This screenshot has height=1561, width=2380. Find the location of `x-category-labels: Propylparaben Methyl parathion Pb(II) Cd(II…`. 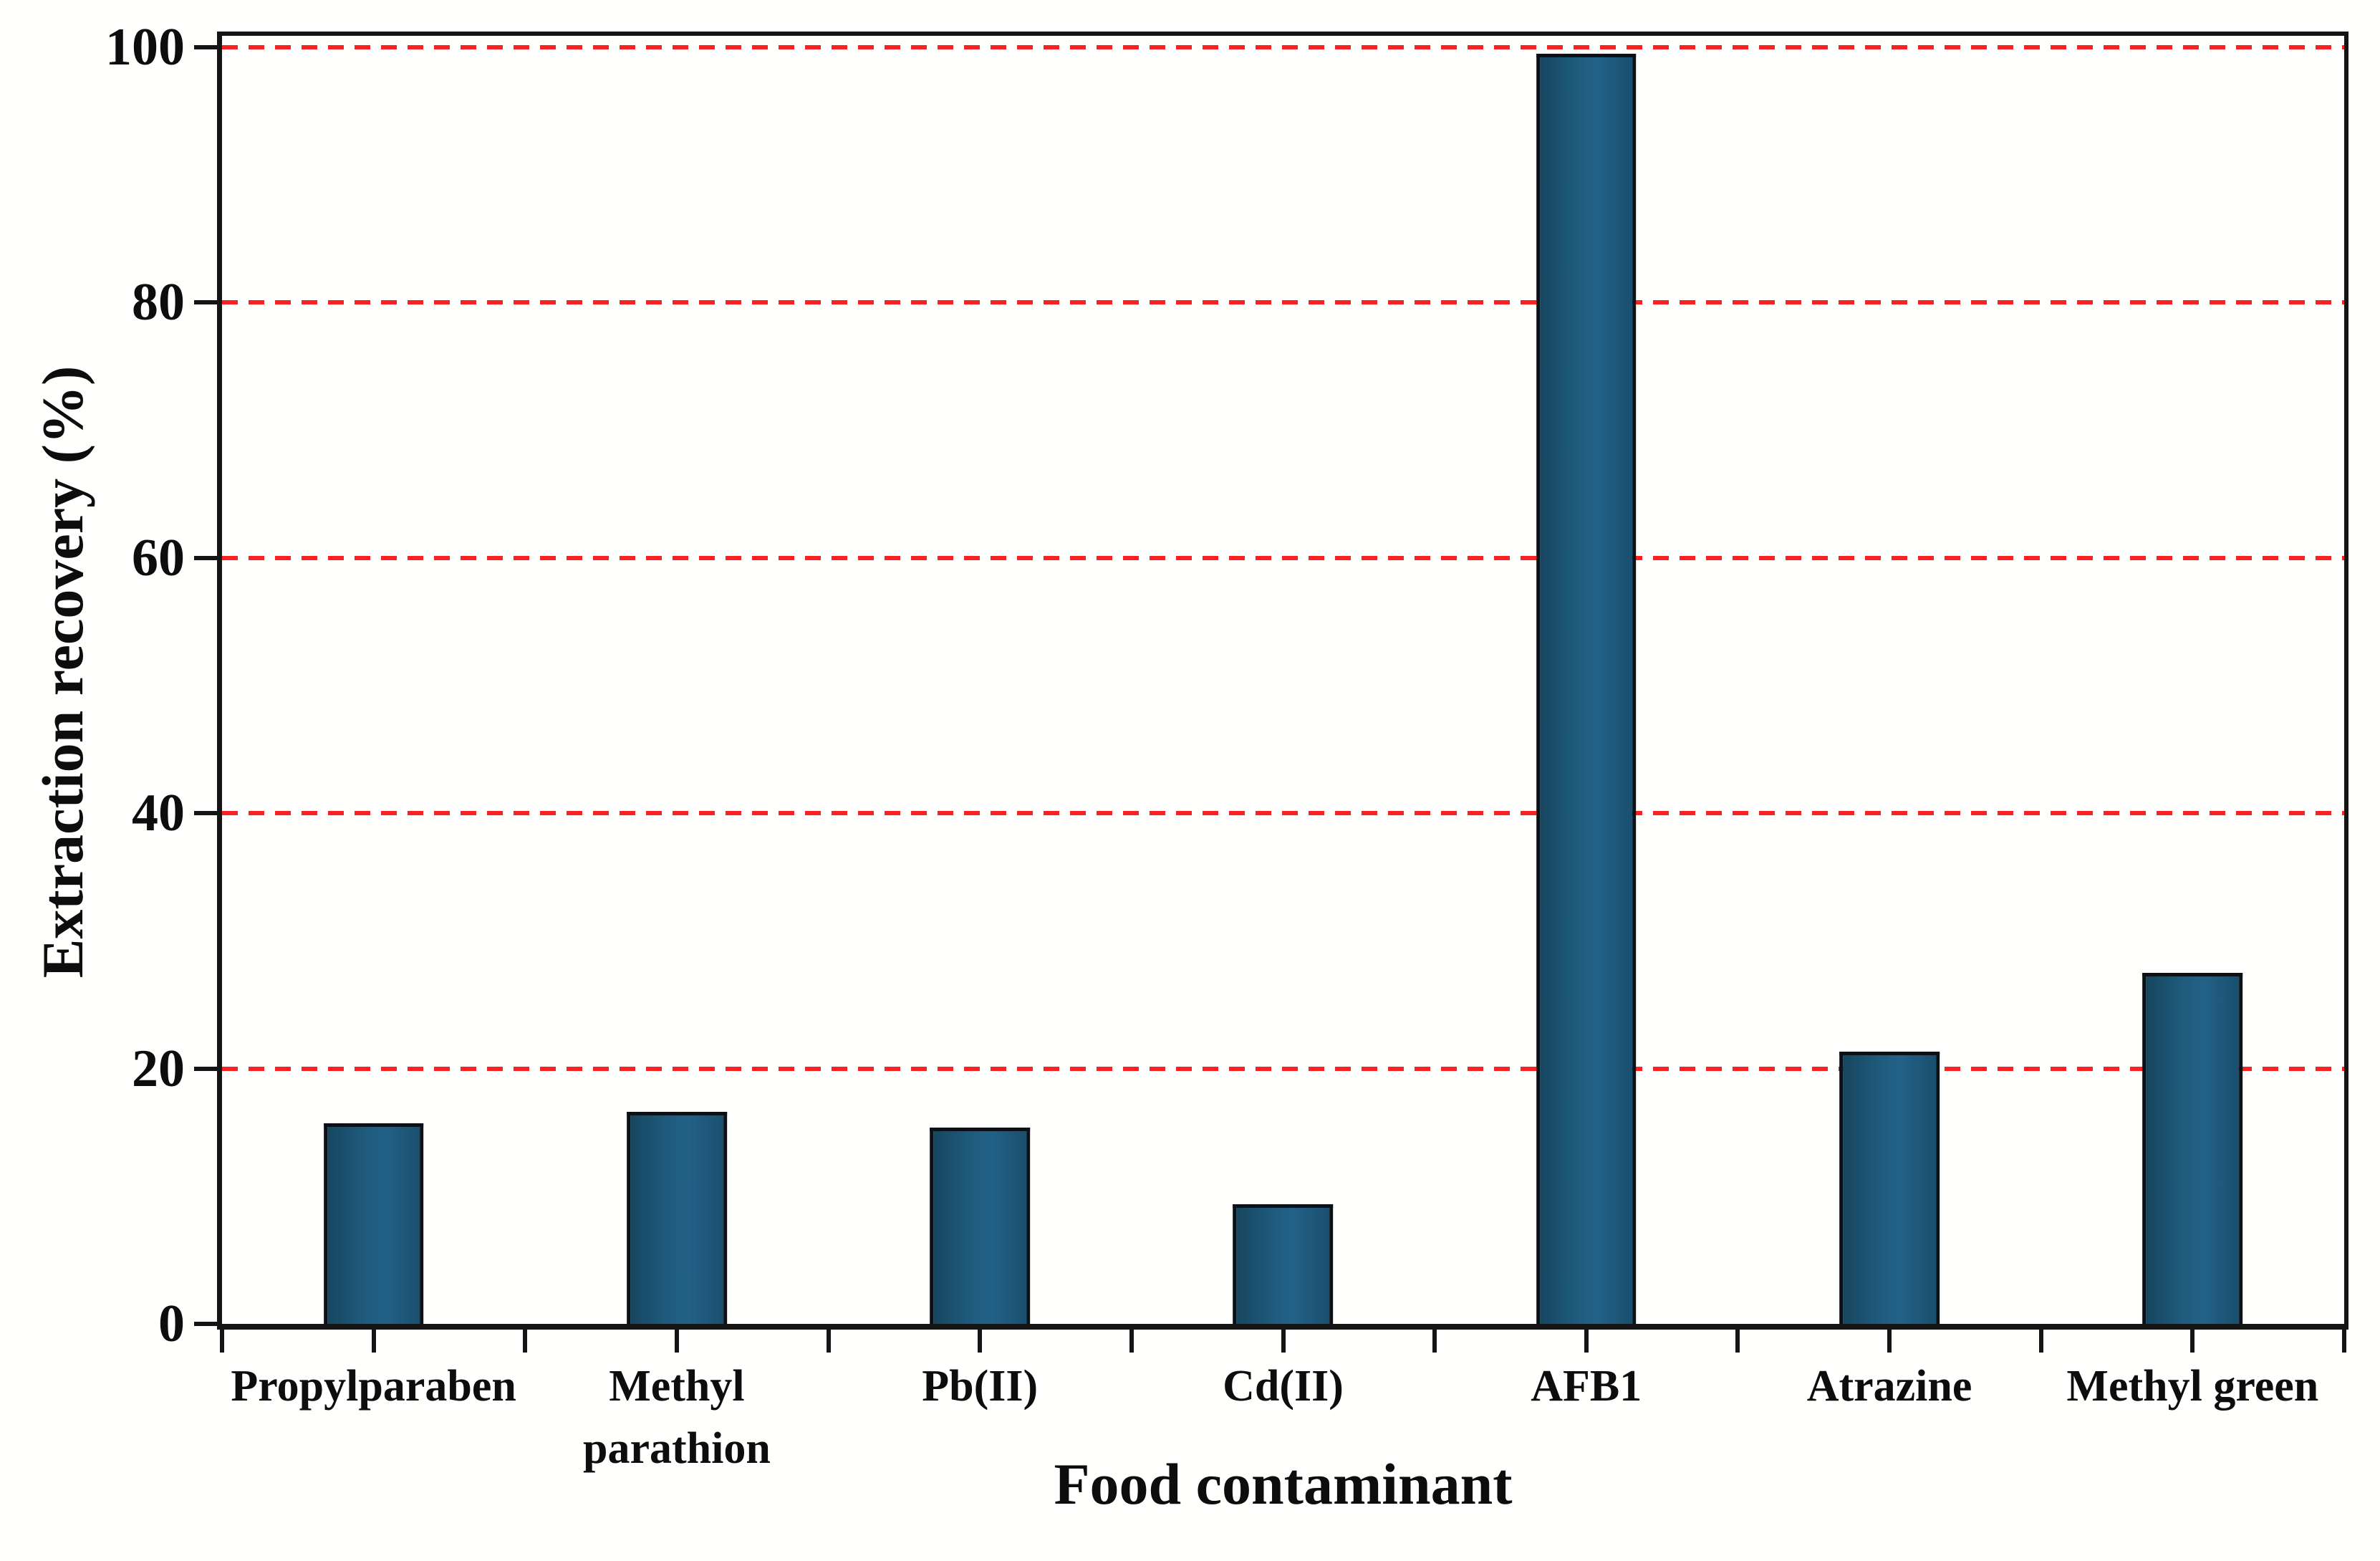

x-category-labels: Propylparaben Methyl parathion Pb(II) Cd(II… is located at coordinates (1283, 1417).